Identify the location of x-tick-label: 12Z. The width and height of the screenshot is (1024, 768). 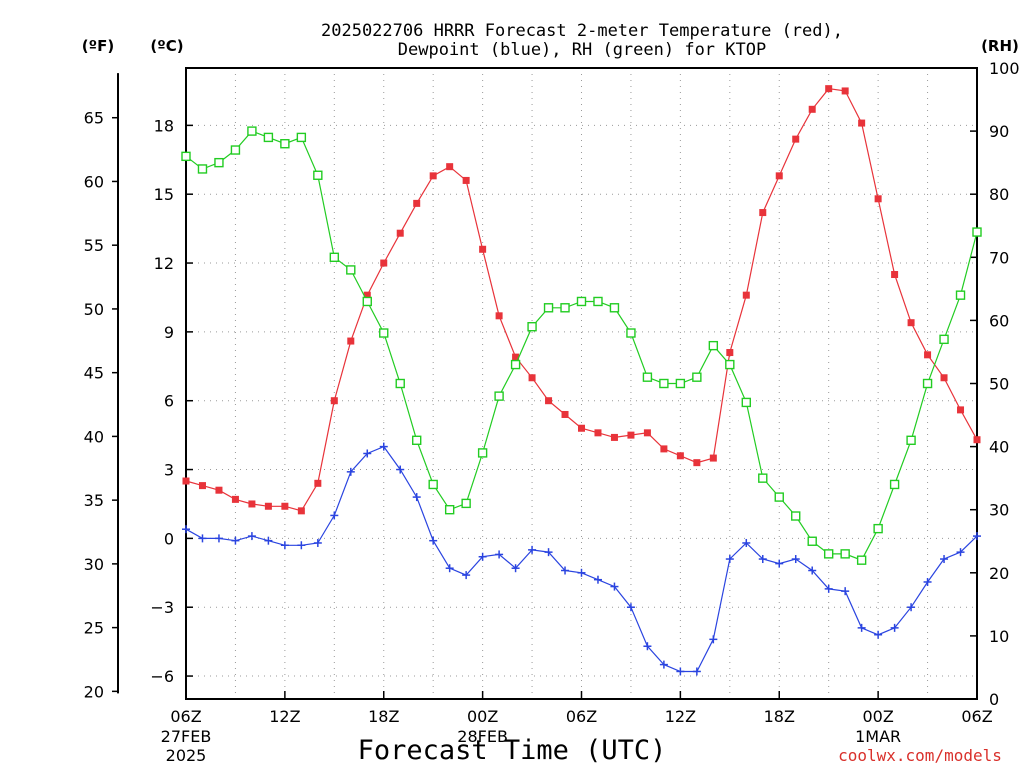
(680, 716).